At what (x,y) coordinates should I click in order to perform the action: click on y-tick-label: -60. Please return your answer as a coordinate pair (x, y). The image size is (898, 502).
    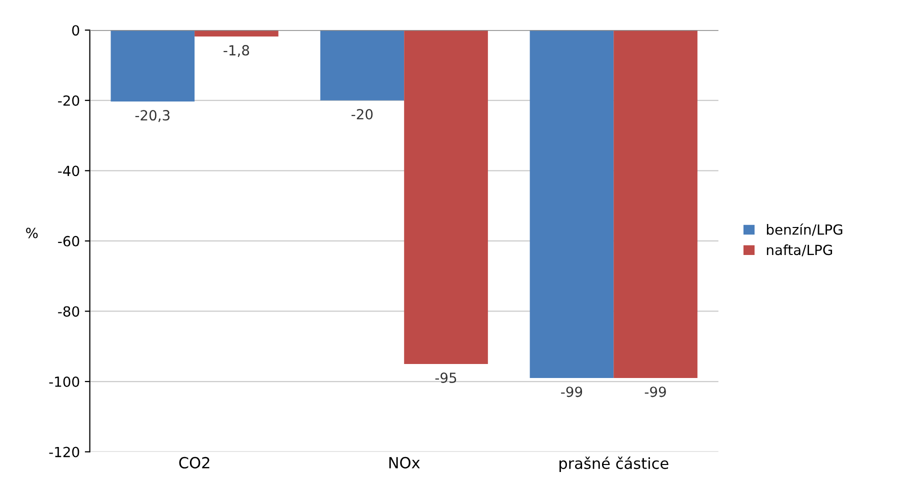
    Looking at the image, I should click on (69, 241).